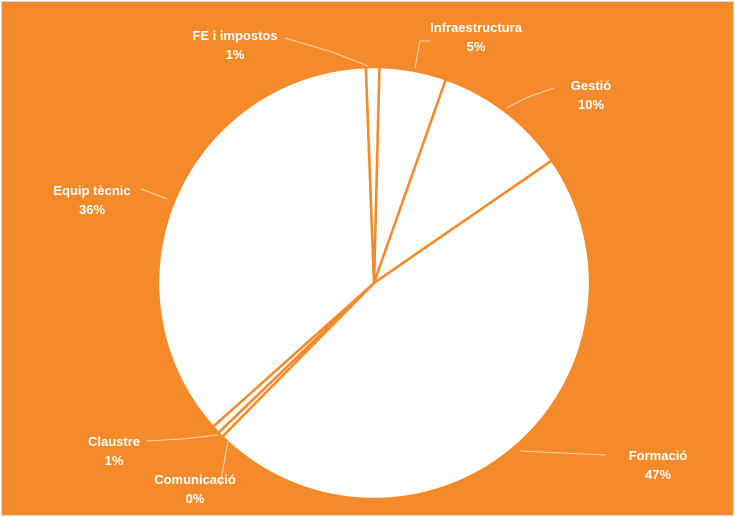  Describe the element at coordinates (462, 182) in the screenshot. I see `pie-slice-gesti-` at that location.